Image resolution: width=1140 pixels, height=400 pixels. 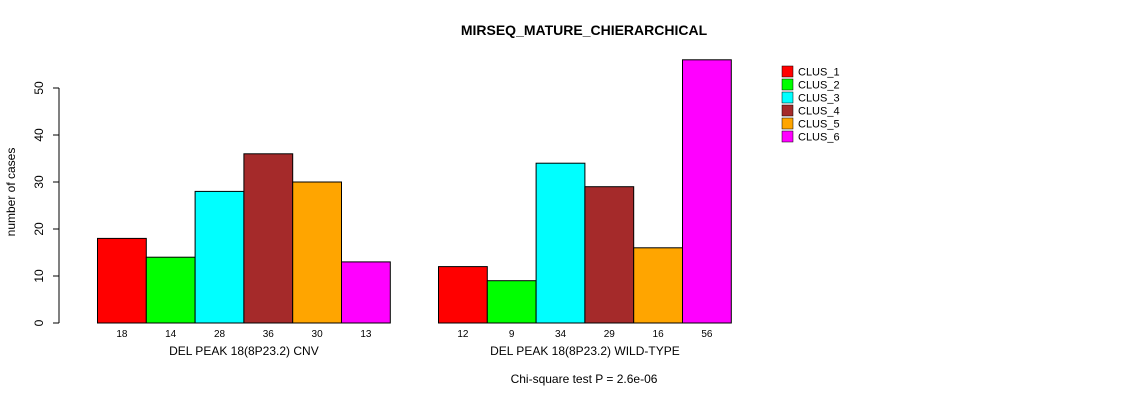 What do you see at coordinates (269, 334) in the screenshot?
I see `bar-value-label: 36` at bounding box center [269, 334].